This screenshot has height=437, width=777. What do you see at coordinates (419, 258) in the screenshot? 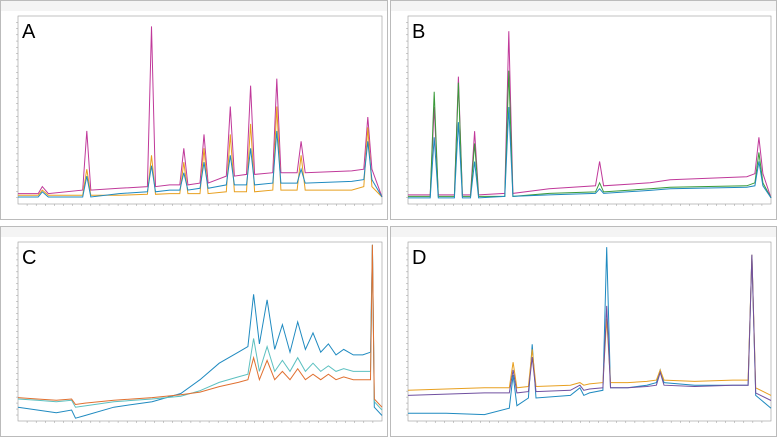
I see `panel-label: D` at bounding box center [419, 258].